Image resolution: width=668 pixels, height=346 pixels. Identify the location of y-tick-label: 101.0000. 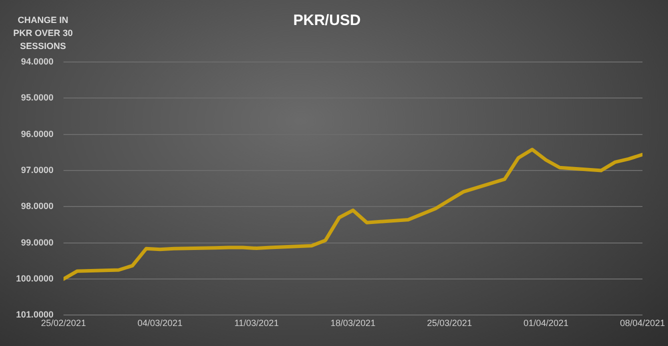
(35, 315).